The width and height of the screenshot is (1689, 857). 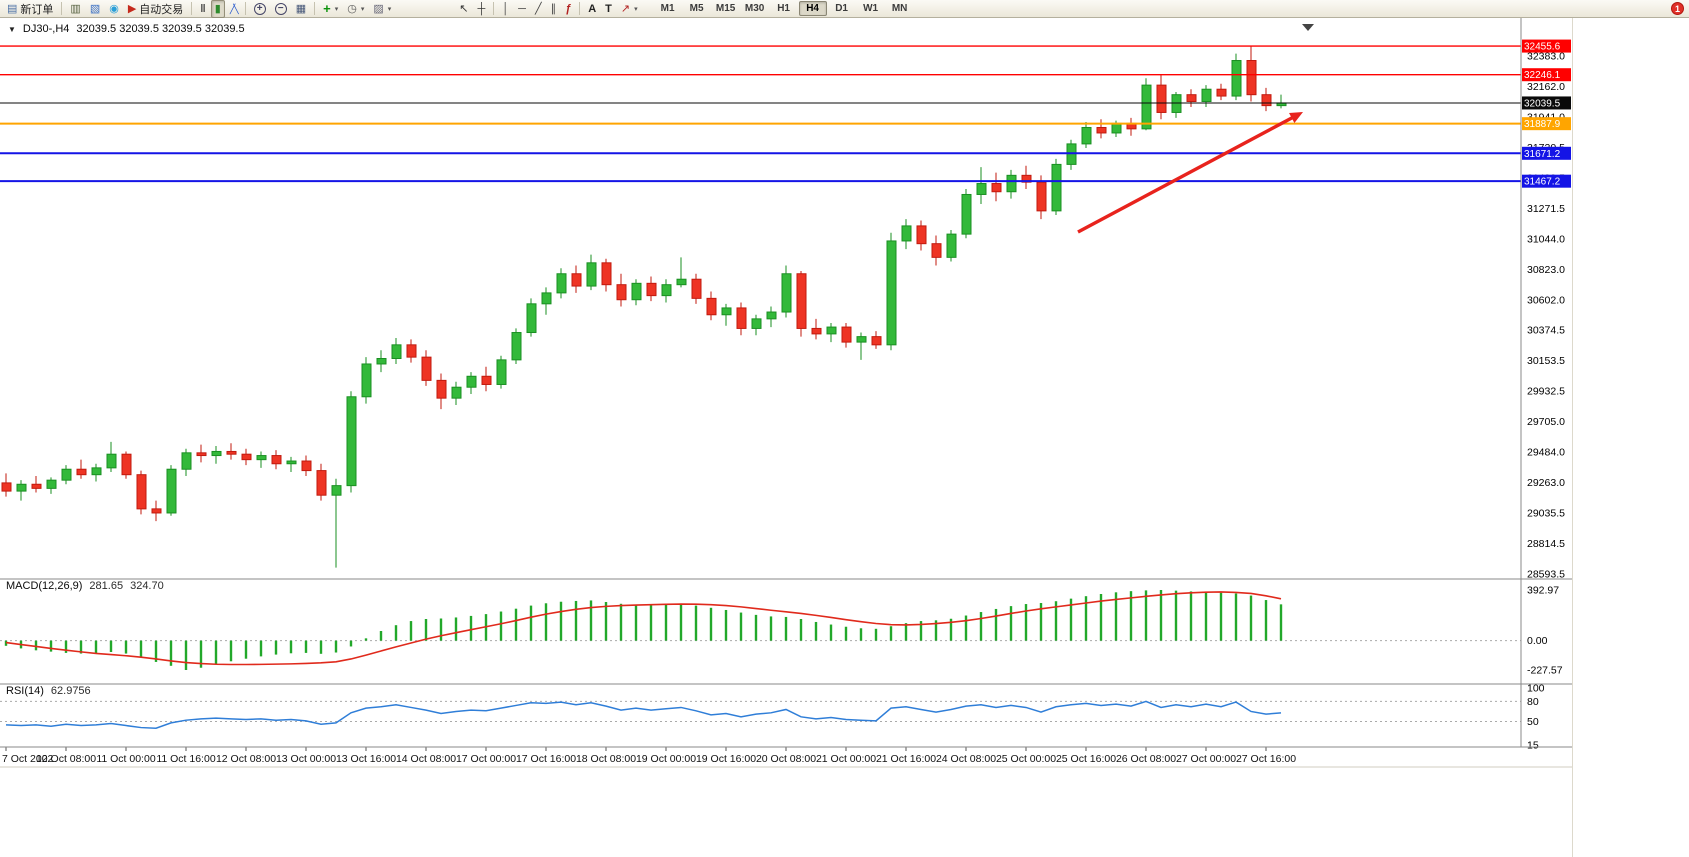 What do you see at coordinates (1536, 689) in the screenshot?
I see `rsi-scale-label: 100` at bounding box center [1536, 689].